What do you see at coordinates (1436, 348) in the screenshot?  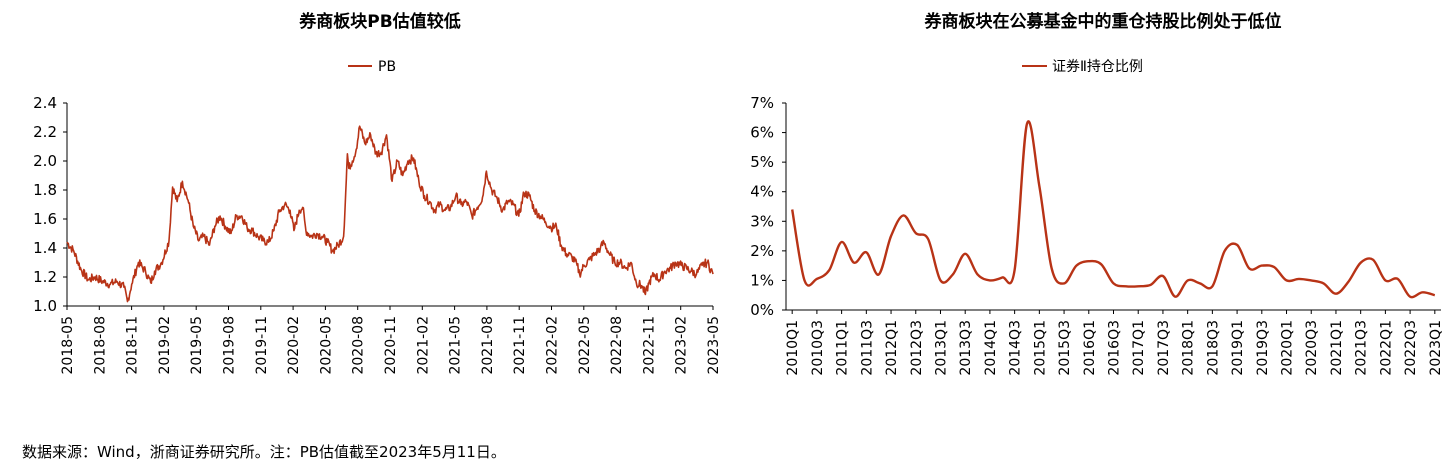 I see `fund-x-tick-label: 2023Q1` at bounding box center [1436, 348].